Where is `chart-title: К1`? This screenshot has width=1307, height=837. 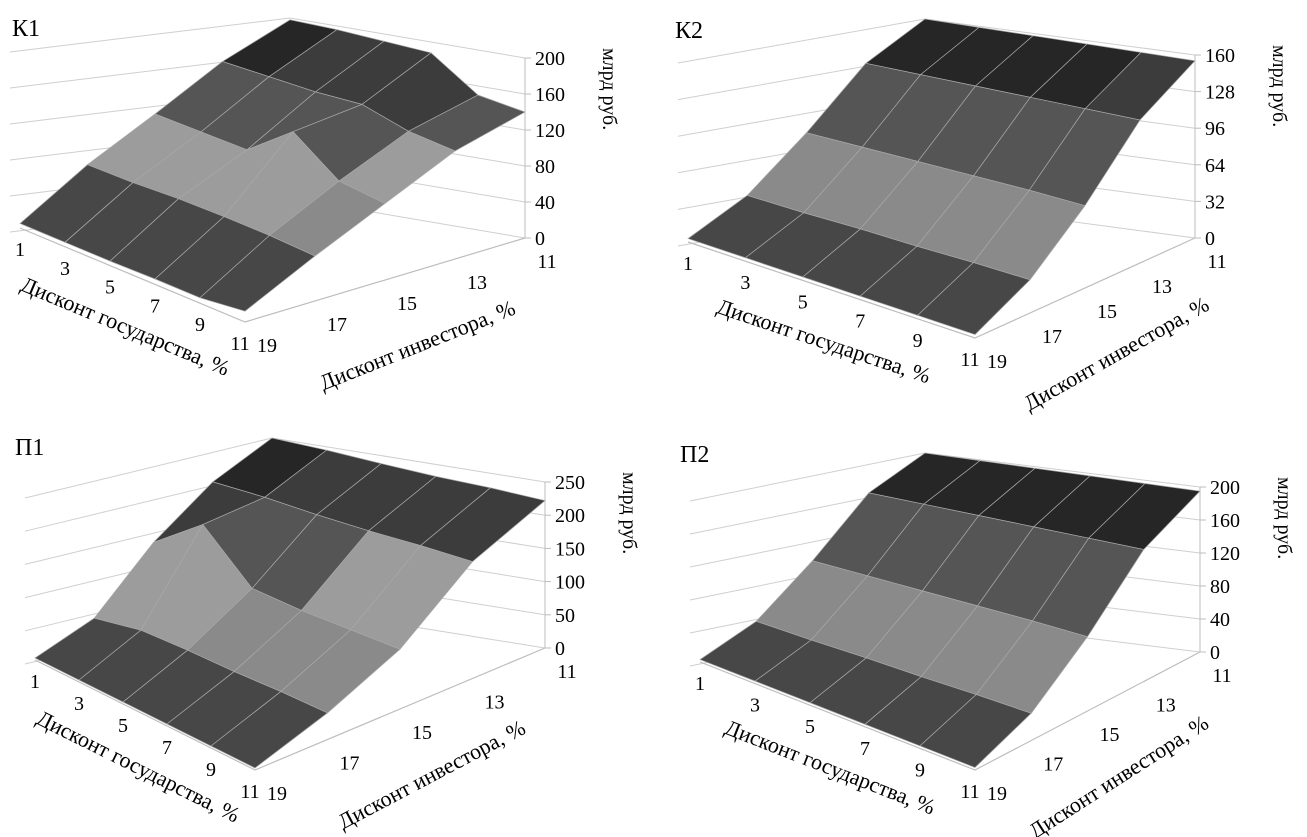
chart-title: К1 is located at coordinates (26, 29).